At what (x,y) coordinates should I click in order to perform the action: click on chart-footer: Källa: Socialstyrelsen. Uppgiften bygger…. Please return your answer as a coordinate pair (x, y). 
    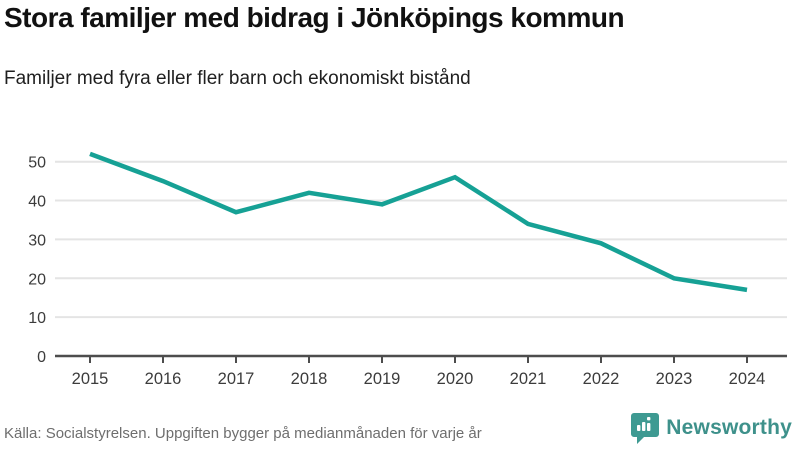
    Looking at the image, I should click on (400, 427).